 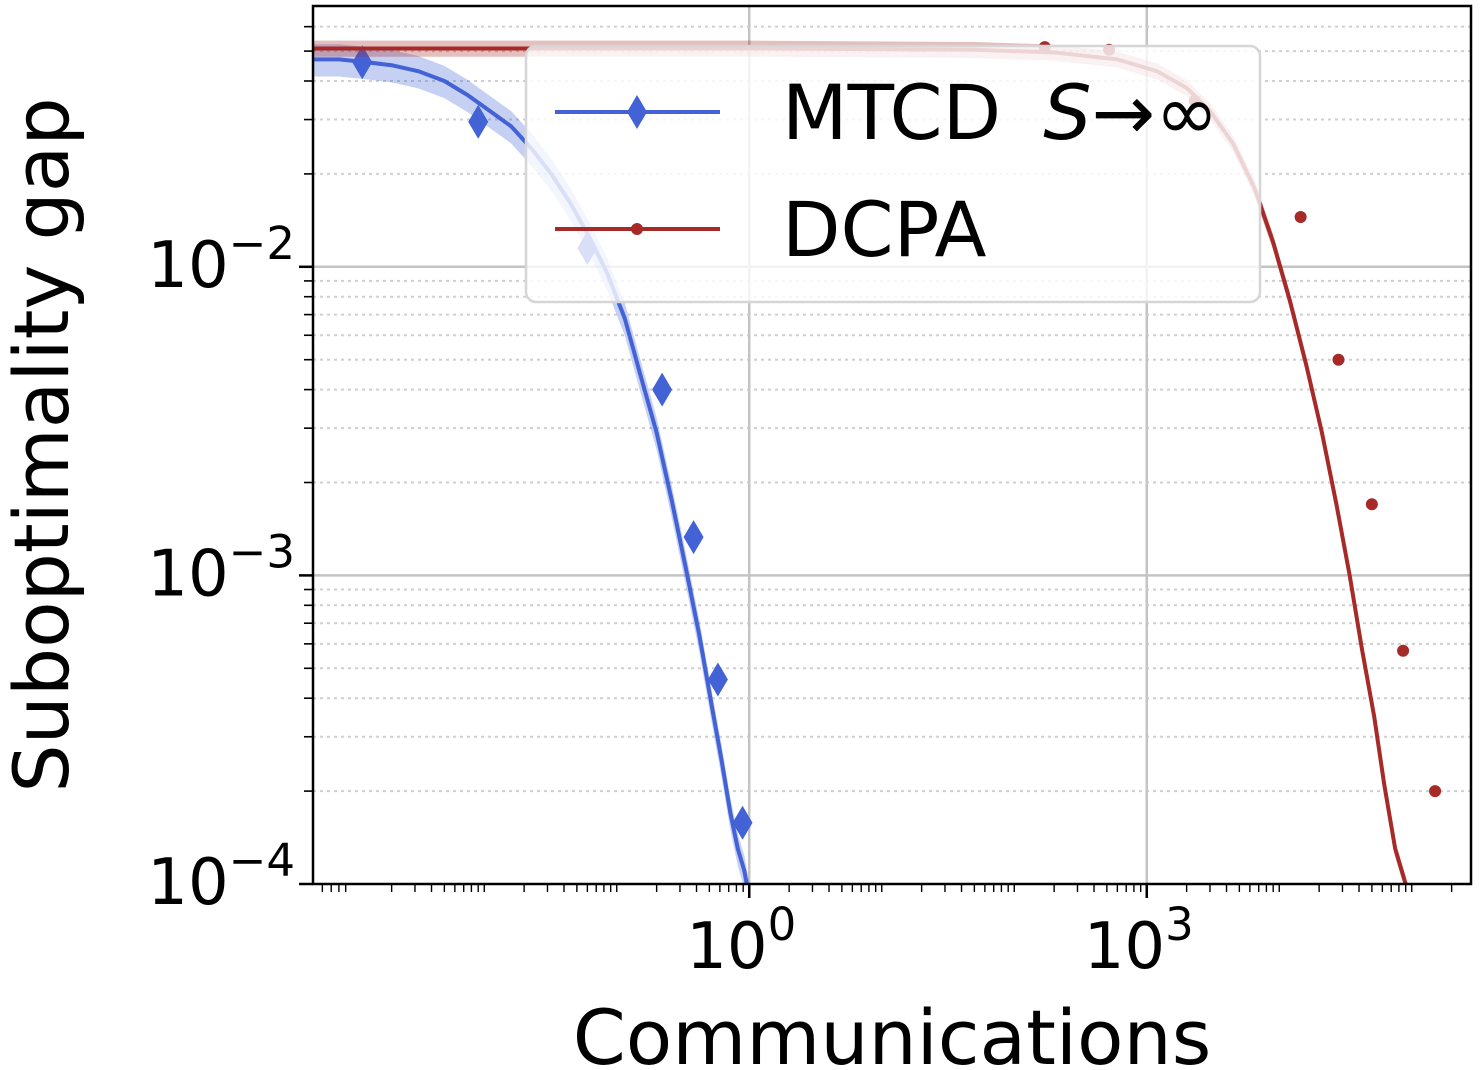 What do you see at coordinates (903, 112) in the screenshot?
I see `legend-label-main: MTCD` at bounding box center [903, 112].